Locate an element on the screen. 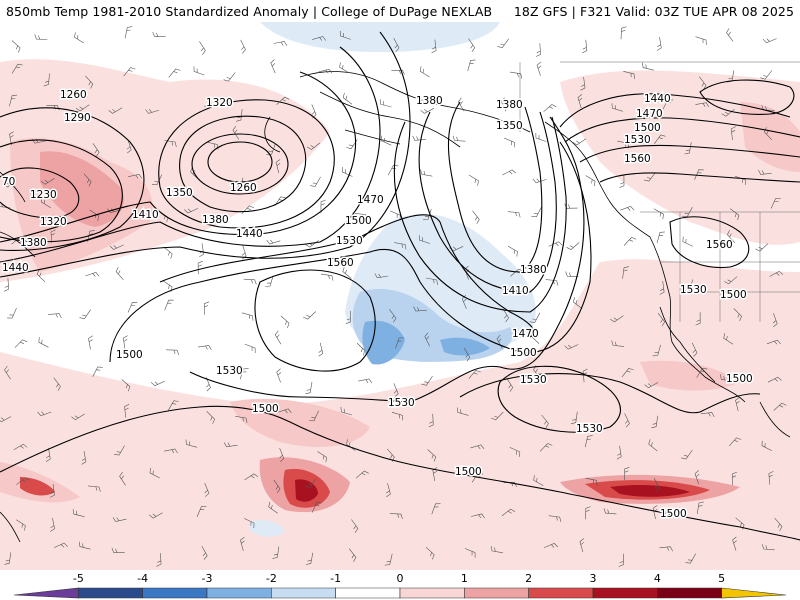  contour-label: 1440 is located at coordinates (15, 268).